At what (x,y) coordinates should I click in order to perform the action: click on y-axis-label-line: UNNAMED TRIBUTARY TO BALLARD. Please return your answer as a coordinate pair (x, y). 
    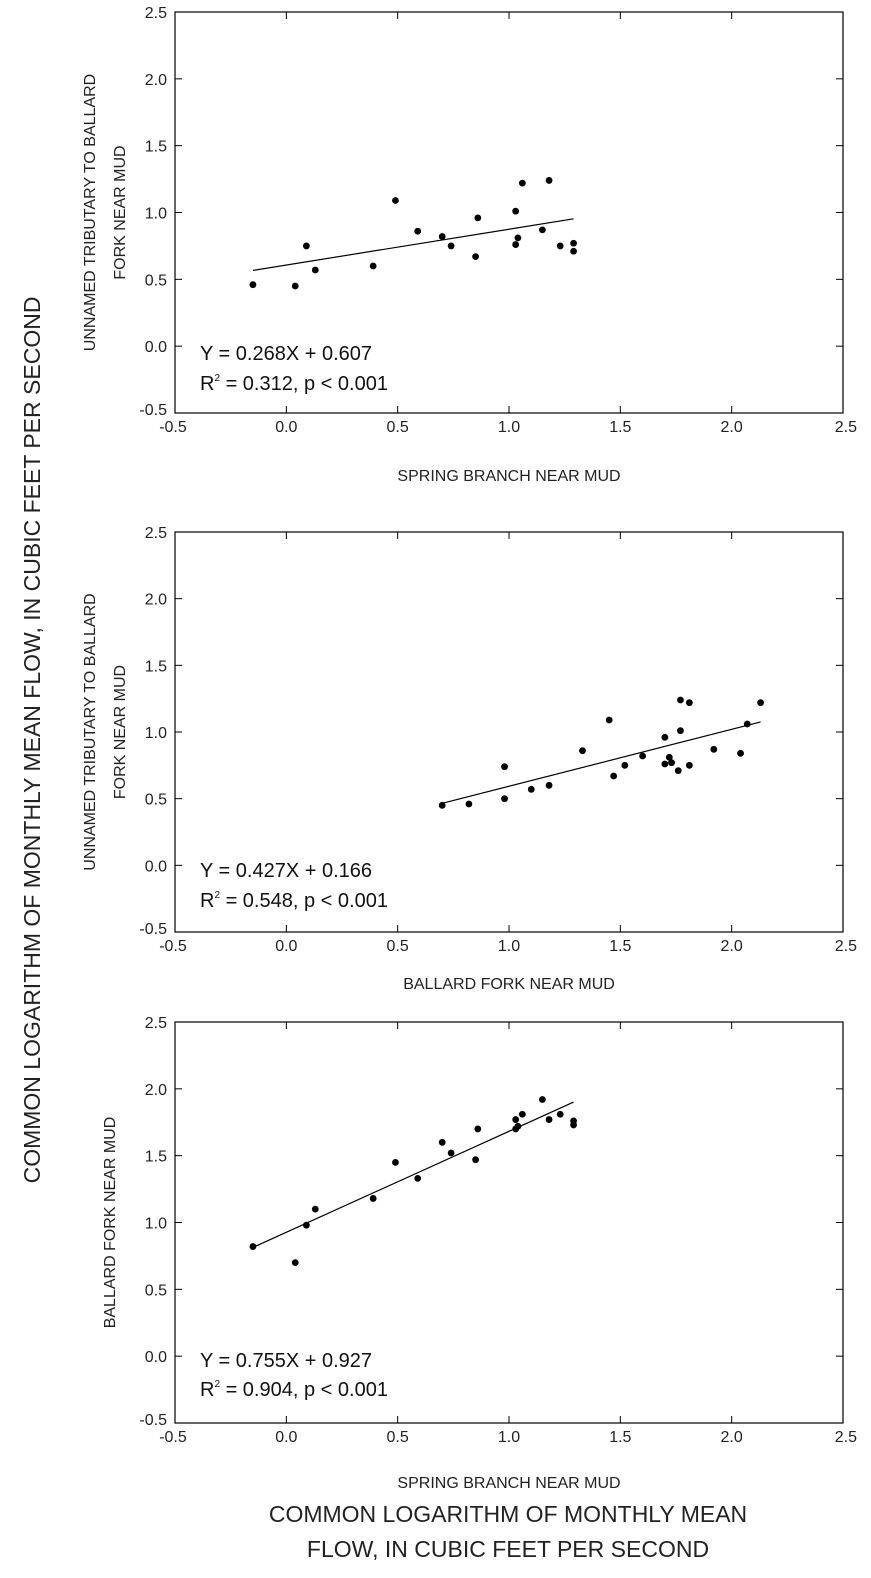
    Looking at the image, I should click on (90, 731).